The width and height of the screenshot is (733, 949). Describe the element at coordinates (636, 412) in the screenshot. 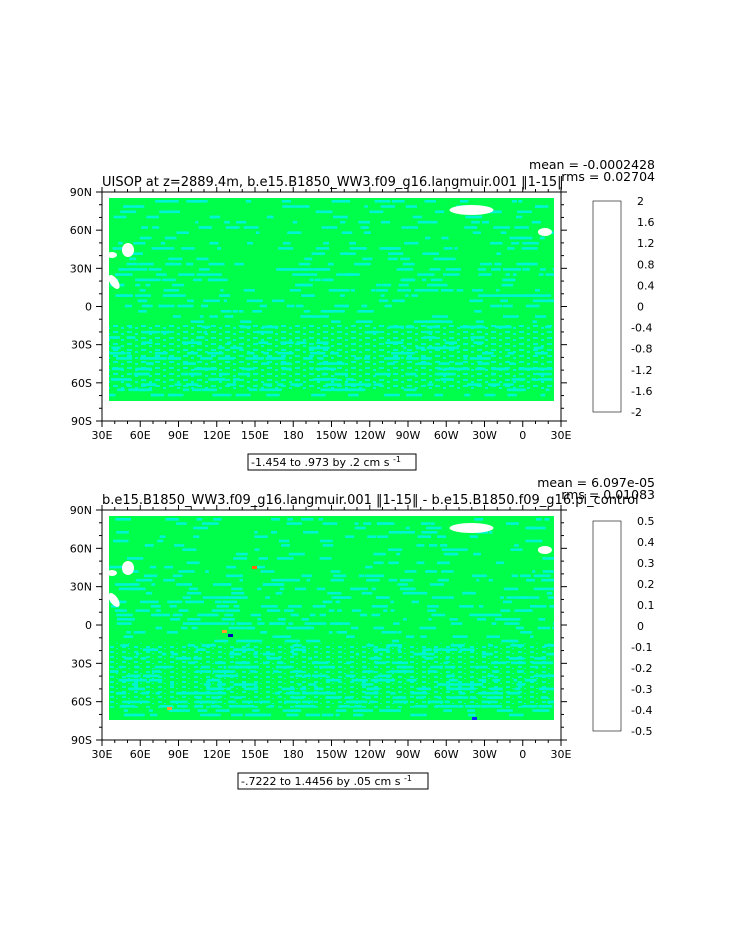

I see `colorbar-label: -2` at that location.